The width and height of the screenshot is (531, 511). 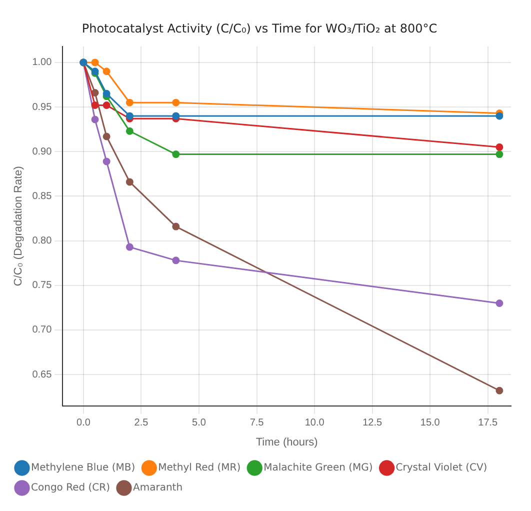 What do you see at coordinates (42, 107) in the screenshot?
I see `y-tick-label: 0.95` at bounding box center [42, 107].